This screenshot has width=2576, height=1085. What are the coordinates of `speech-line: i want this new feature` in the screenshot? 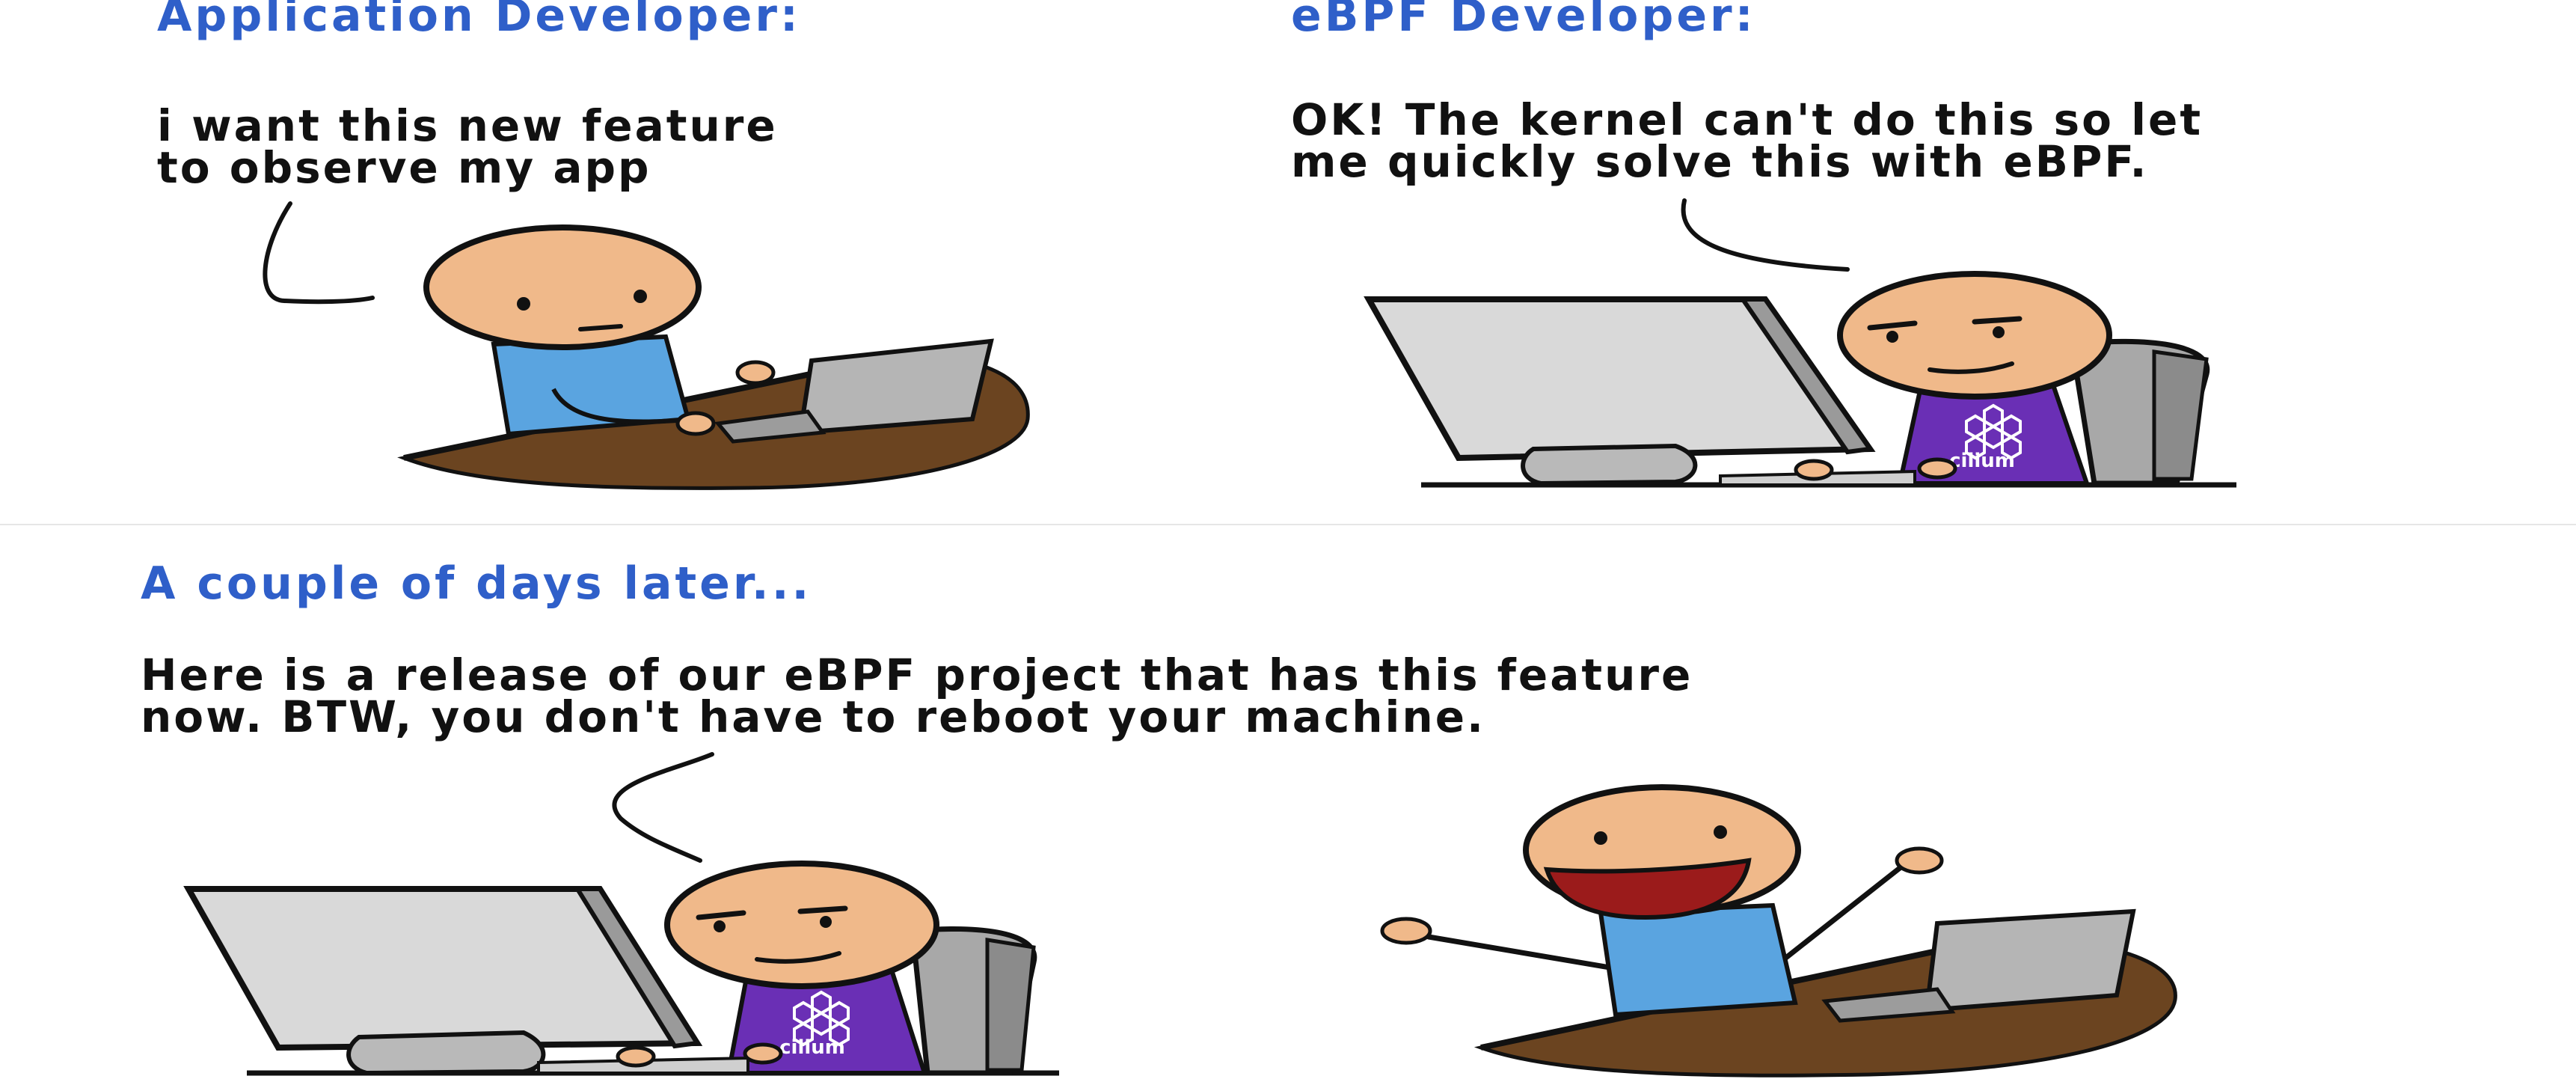 It's located at (467, 126).